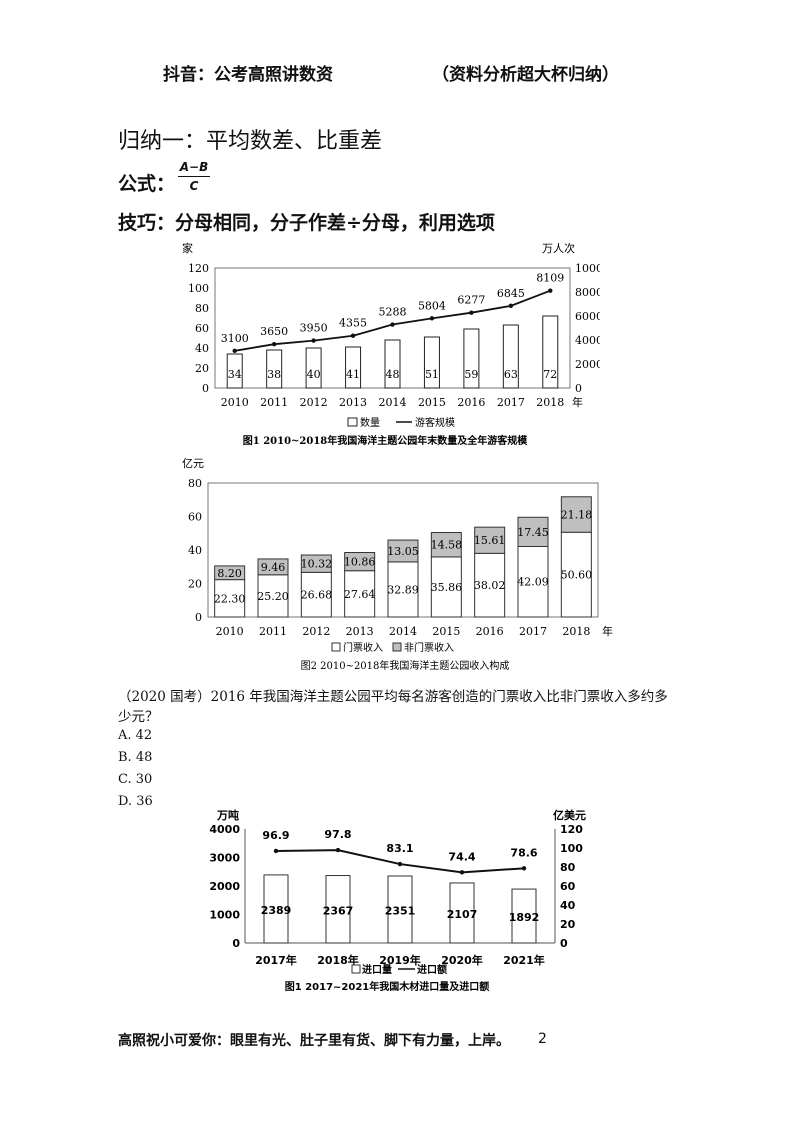  Describe the element at coordinates (571, 829) in the screenshot. I see `y2-tick-label: 120` at that location.